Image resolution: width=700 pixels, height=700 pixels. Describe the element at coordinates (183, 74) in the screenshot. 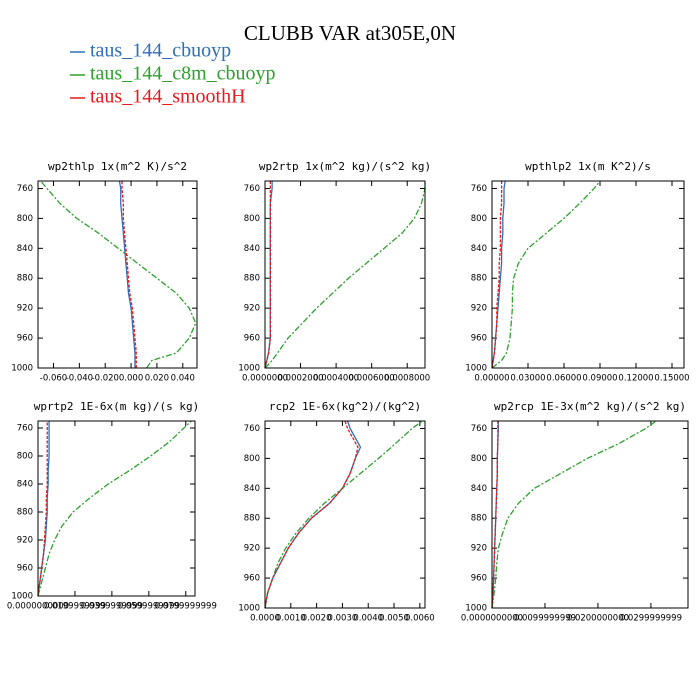

I see `legend-label: taus_144_c8m_cbuoyp` at that location.